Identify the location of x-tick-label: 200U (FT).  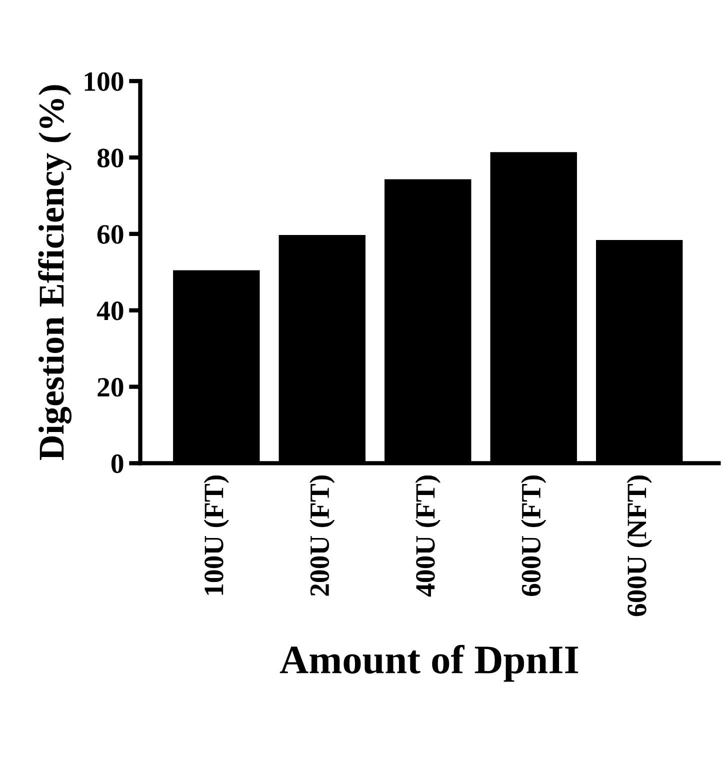
(322, 536).